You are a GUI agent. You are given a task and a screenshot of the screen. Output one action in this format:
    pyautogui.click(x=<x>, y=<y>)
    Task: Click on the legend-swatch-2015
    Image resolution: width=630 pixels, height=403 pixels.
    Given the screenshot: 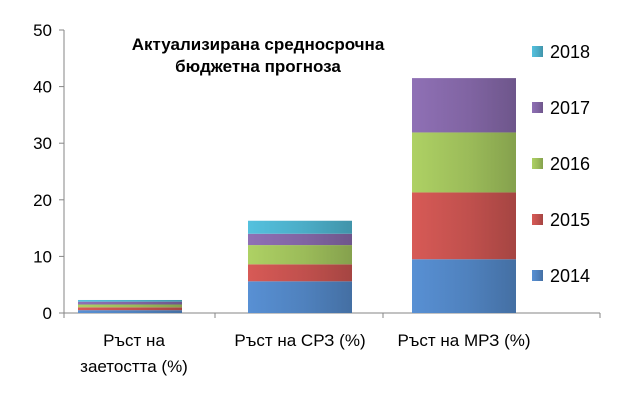 What is the action you would take?
    pyautogui.click(x=537, y=219)
    